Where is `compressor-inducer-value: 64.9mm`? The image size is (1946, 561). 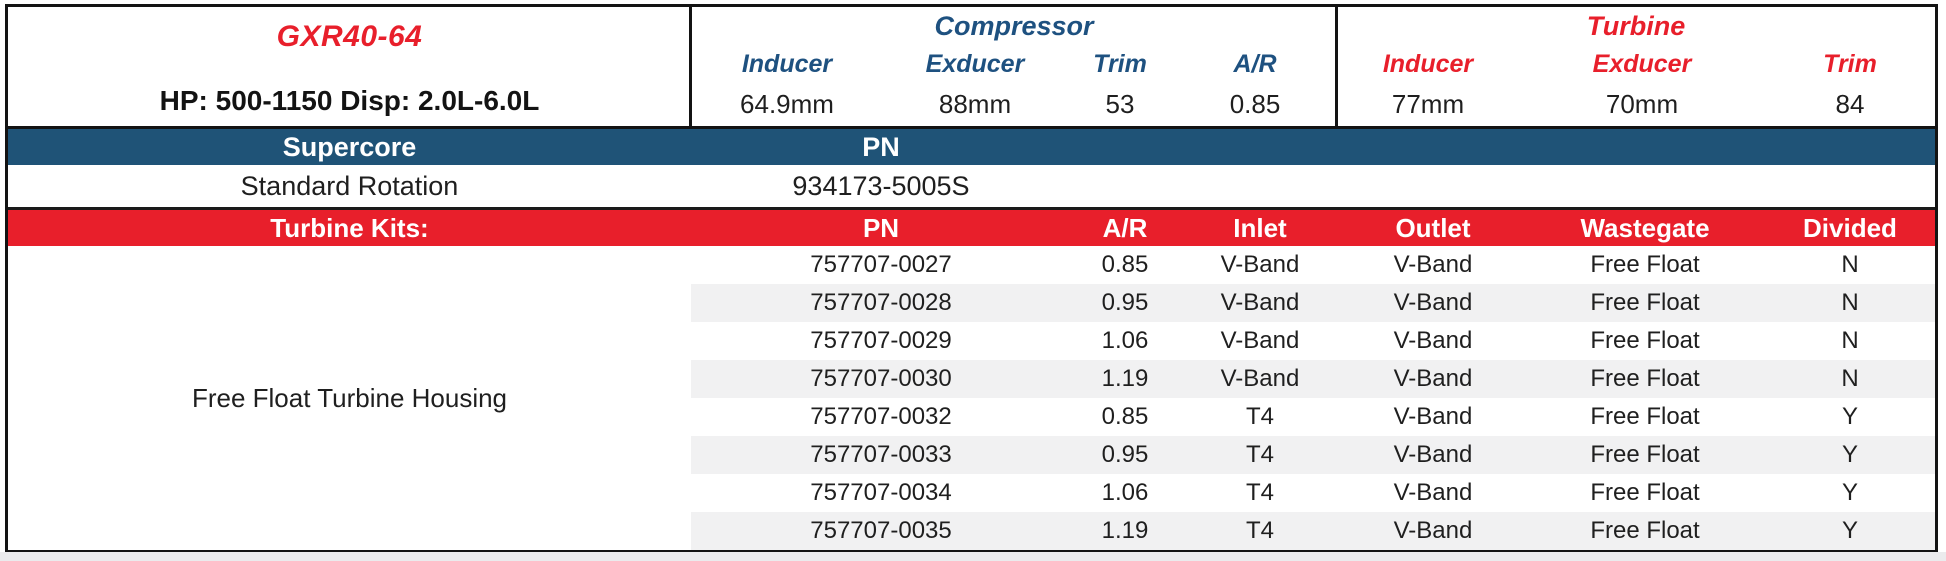
compressor-inducer-value: 64.9mm is located at coordinates (787, 104).